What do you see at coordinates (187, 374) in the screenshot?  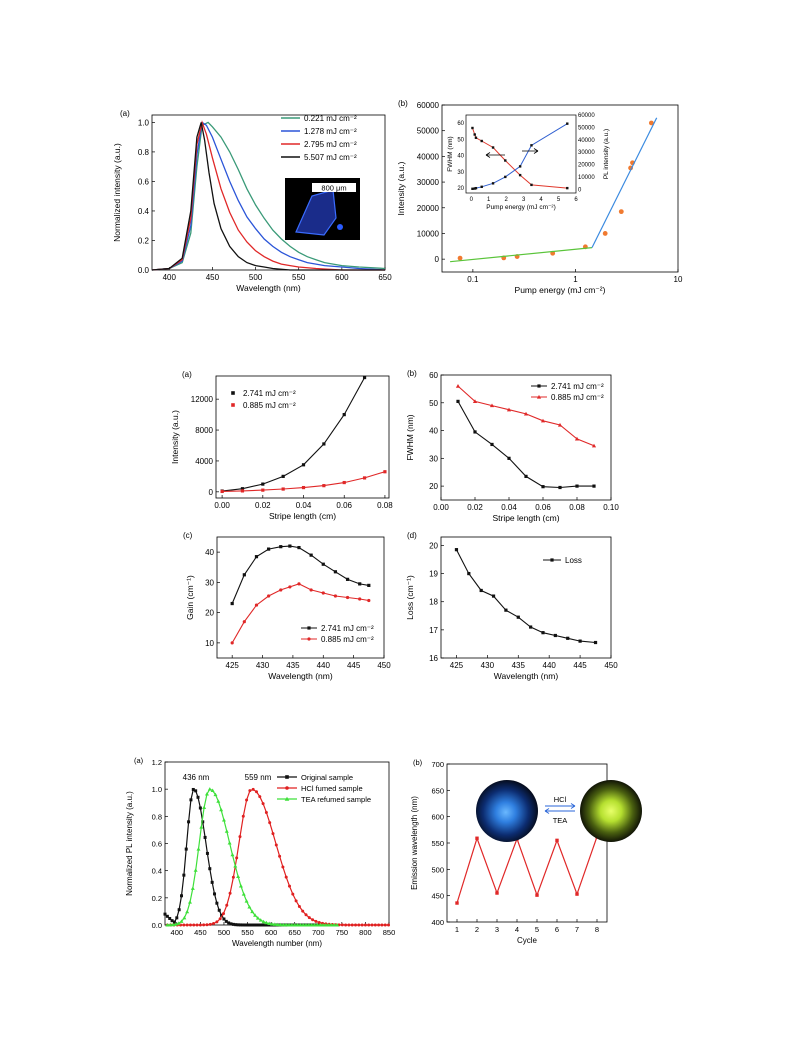 I see `fig2a-panel-label: (a)` at bounding box center [187, 374].